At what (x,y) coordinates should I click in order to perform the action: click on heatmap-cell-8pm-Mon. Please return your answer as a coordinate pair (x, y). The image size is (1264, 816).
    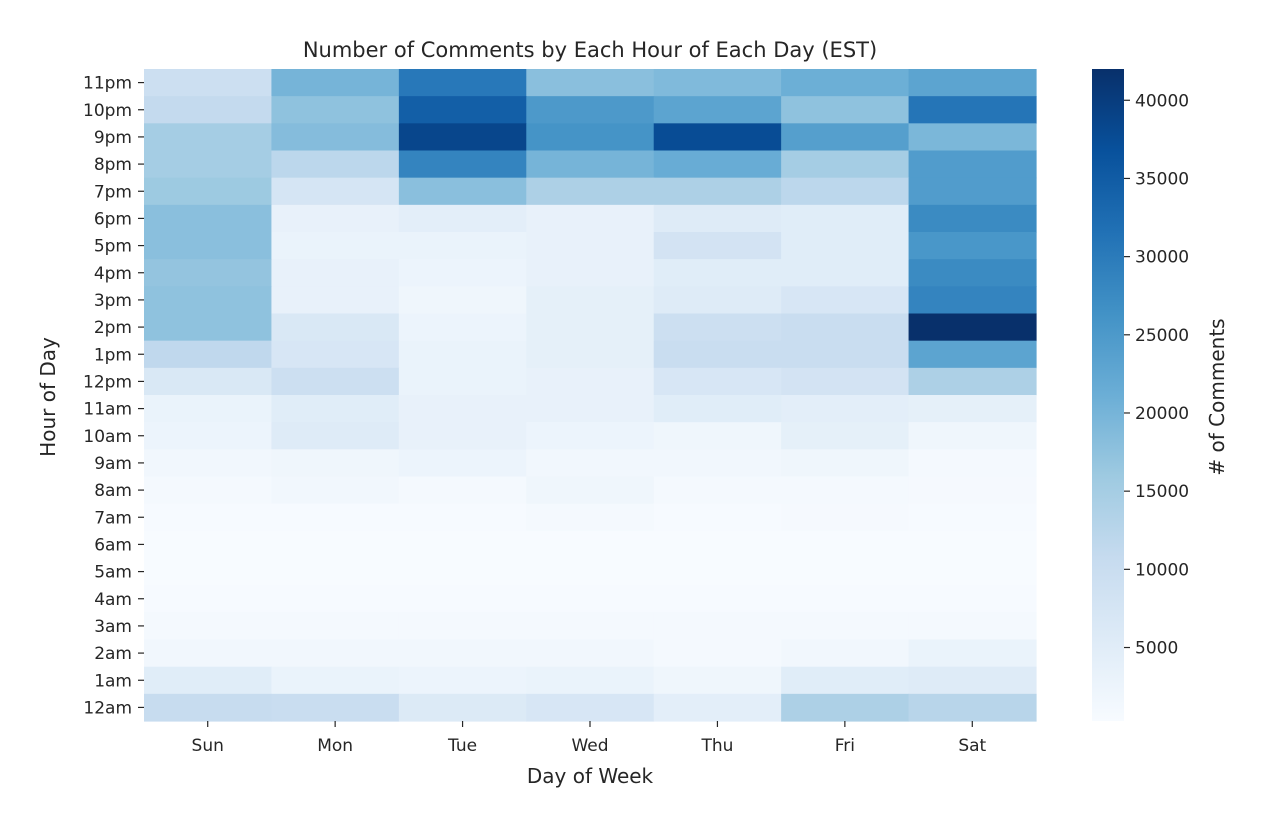
    Looking at the image, I should click on (335, 164).